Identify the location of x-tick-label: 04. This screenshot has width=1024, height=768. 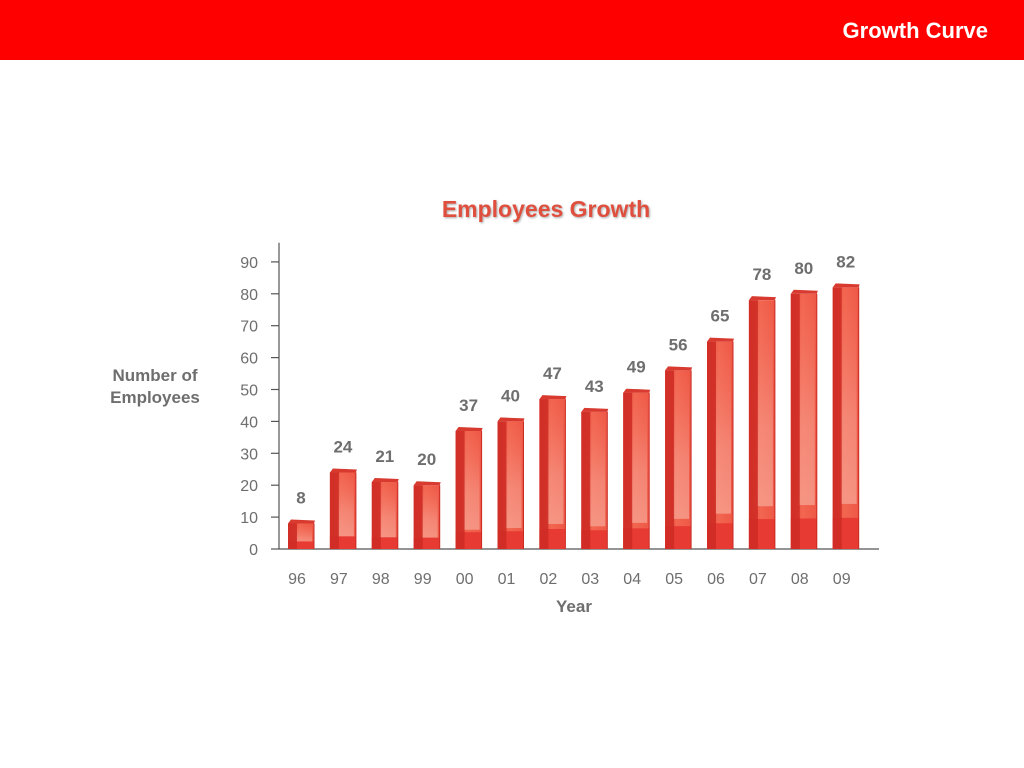
(632, 579).